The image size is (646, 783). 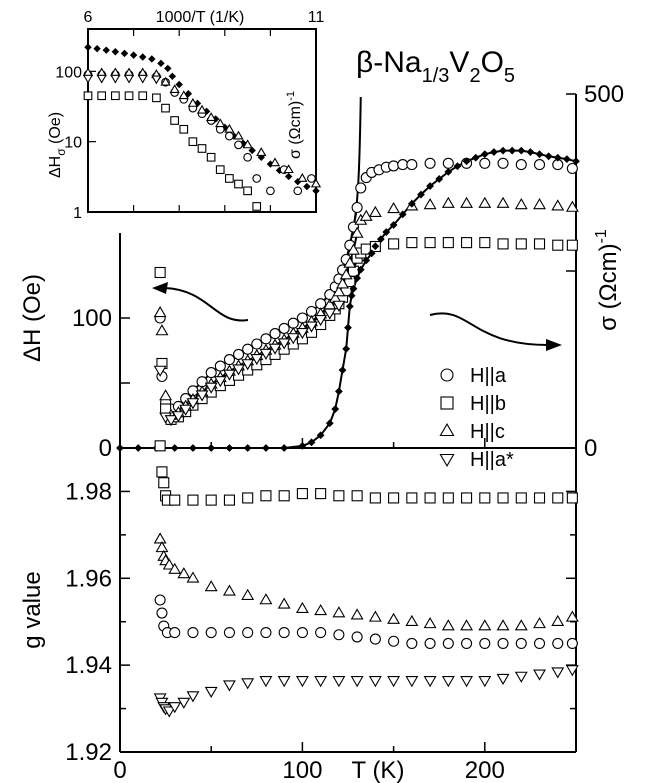 What do you see at coordinates (447, 403) in the screenshot?
I see `legend-marker-hb` at bounding box center [447, 403].